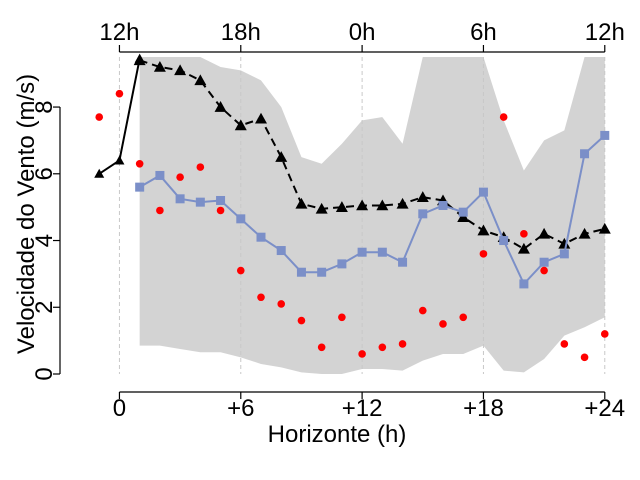  I want to click on y-axis-title: Velocidade do Vento (m/s), so click(26, 214).